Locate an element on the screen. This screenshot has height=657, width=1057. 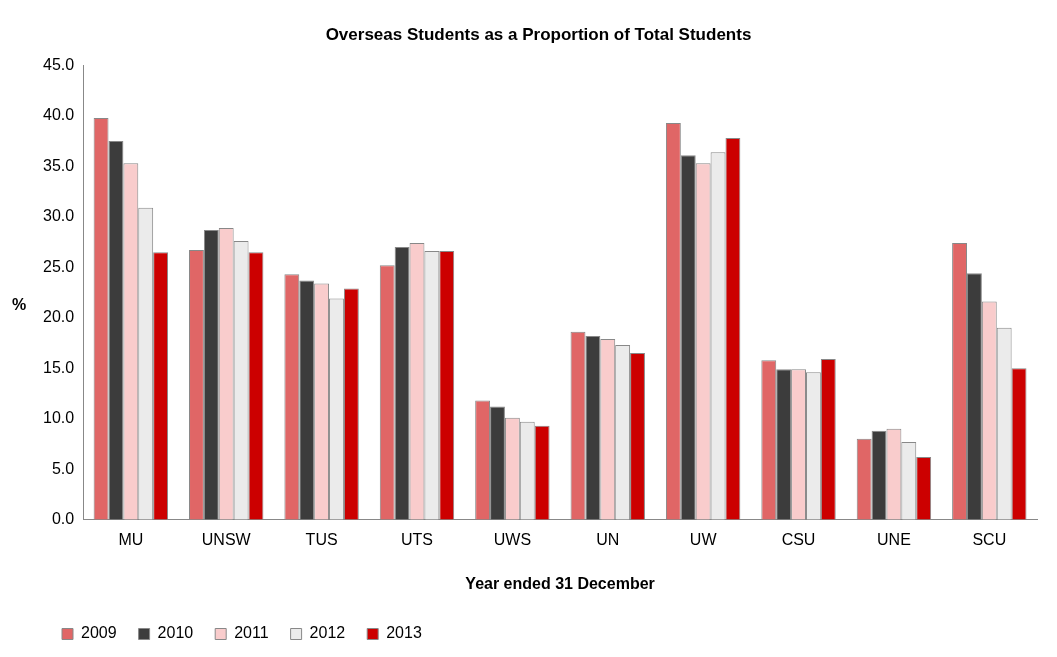
x-tick-label: UWS is located at coordinates (512, 539).